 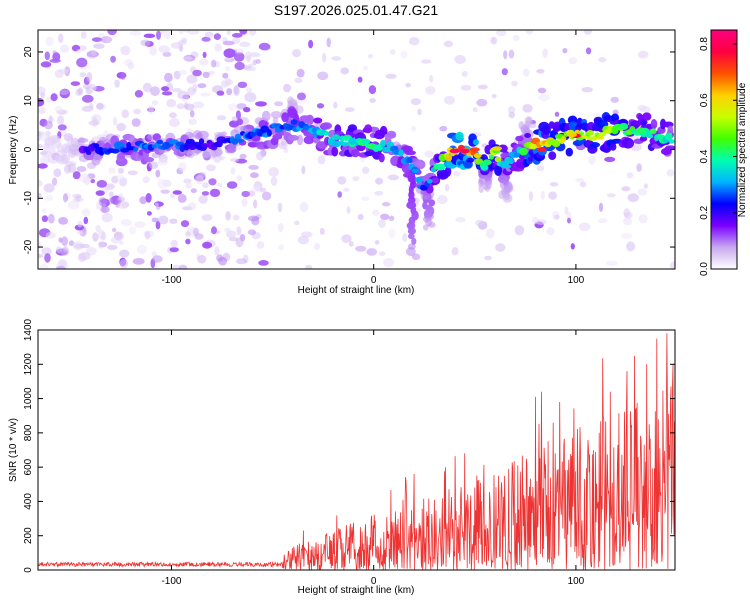 I want to click on colorbar-tick-label: 0.8, so click(x=704, y=44).